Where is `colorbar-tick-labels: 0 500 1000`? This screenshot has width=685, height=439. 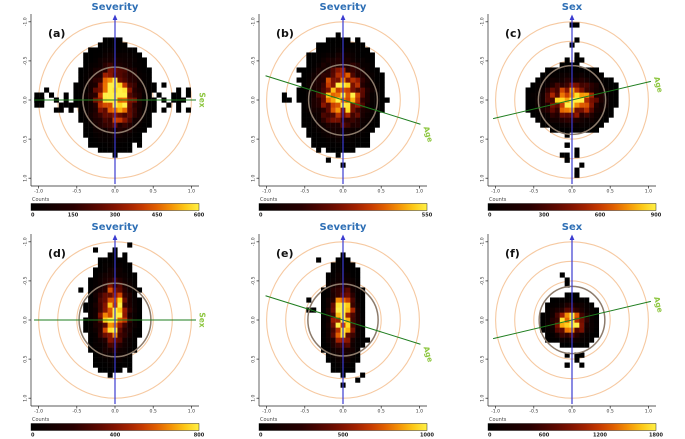 colorbar-tick-labels: 0 500 1000 is located at coordinates (346, 435).